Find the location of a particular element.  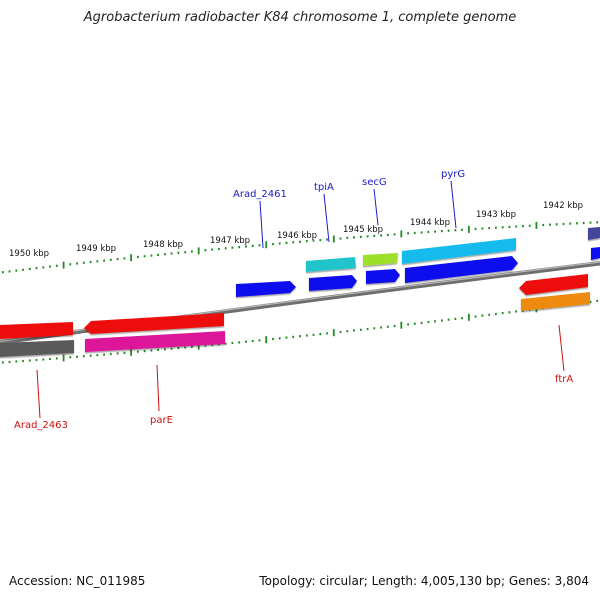

accession-text: Accession: NC_011985 is located at coordinates (77, 581).